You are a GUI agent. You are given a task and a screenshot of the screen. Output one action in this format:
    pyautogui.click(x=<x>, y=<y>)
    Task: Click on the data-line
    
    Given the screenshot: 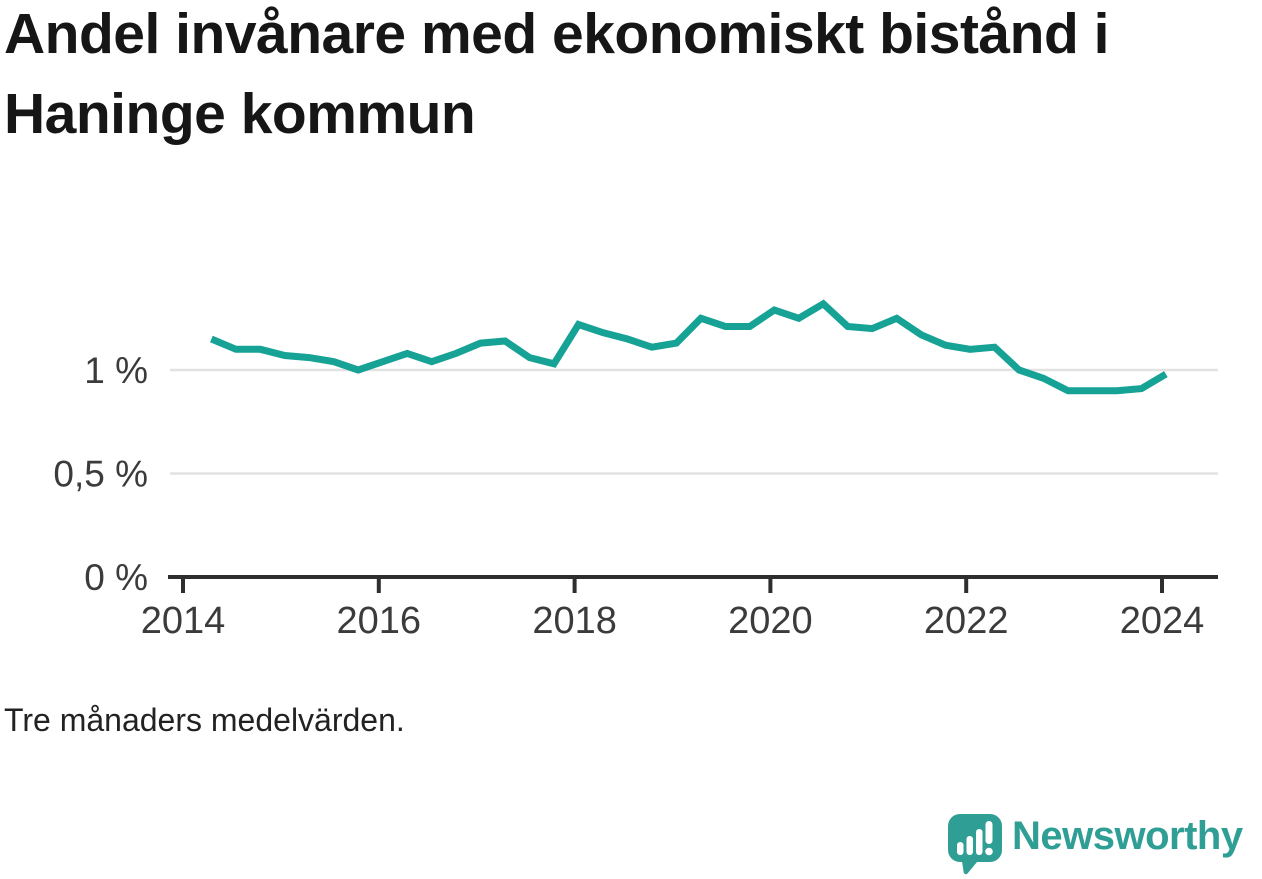 What is the action you would take?
    pyautogui.click(x=689, y=347)
    